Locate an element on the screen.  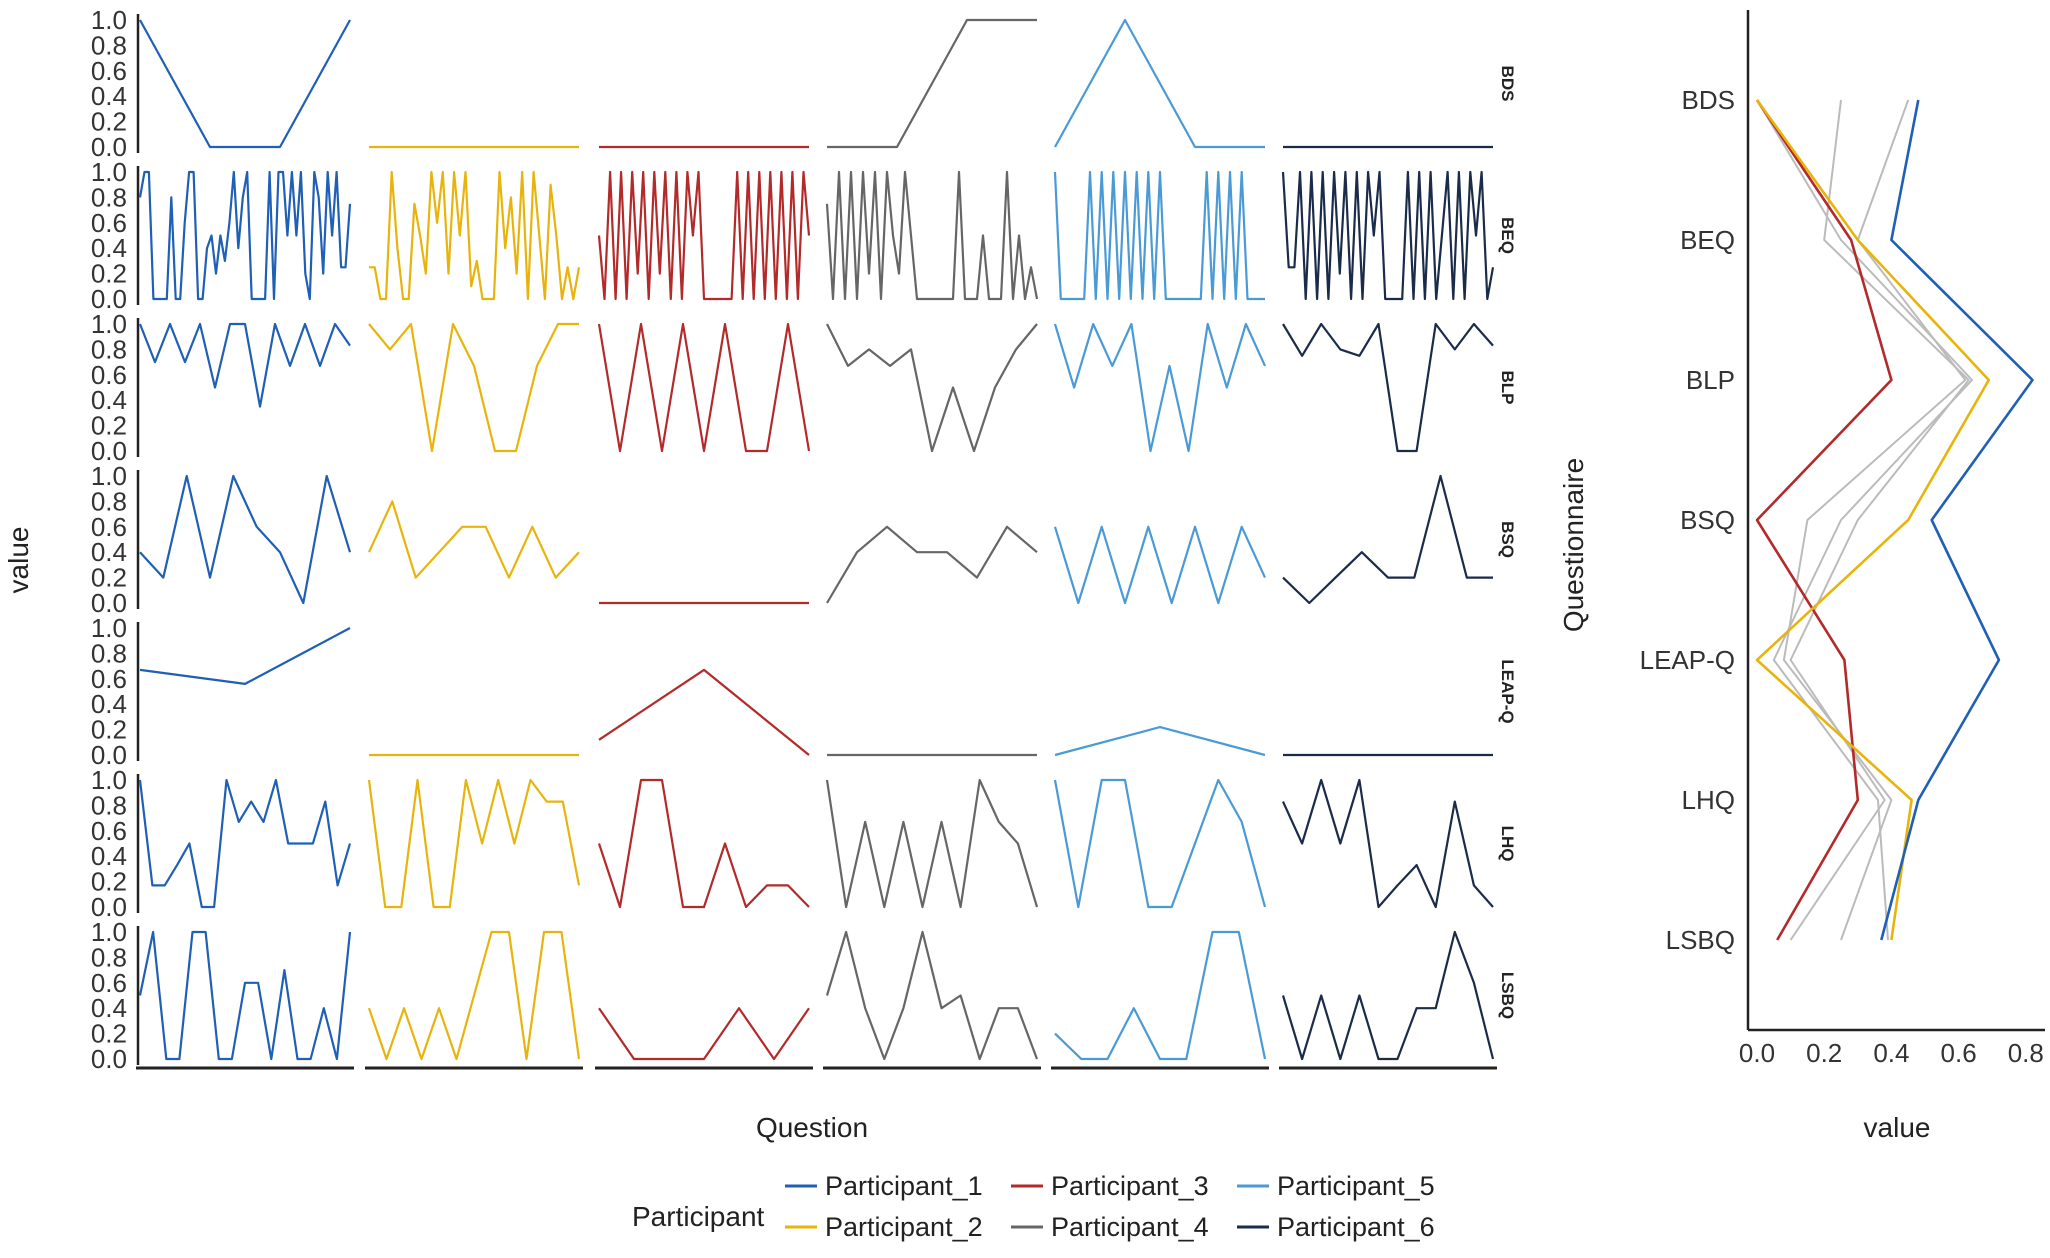
series-line-leap-q-p3 is located at coordinates (704, 712).